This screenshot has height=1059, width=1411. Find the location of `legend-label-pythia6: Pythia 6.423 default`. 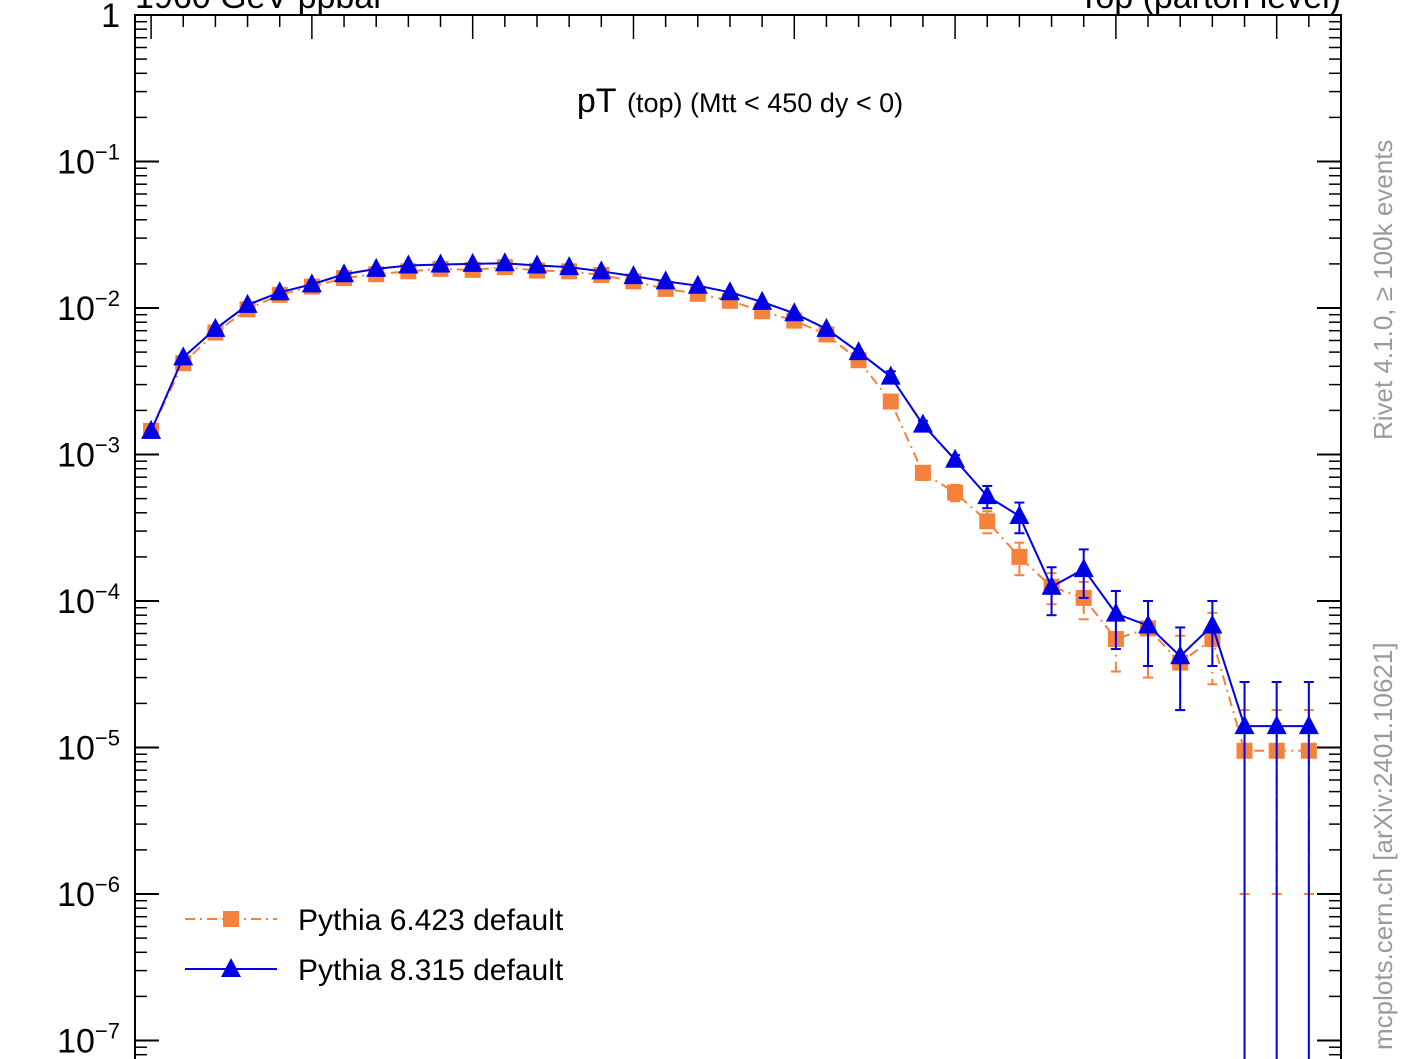

legend-label-pythia6: Pythia 6.423 default is located at coordinates (431, 920).